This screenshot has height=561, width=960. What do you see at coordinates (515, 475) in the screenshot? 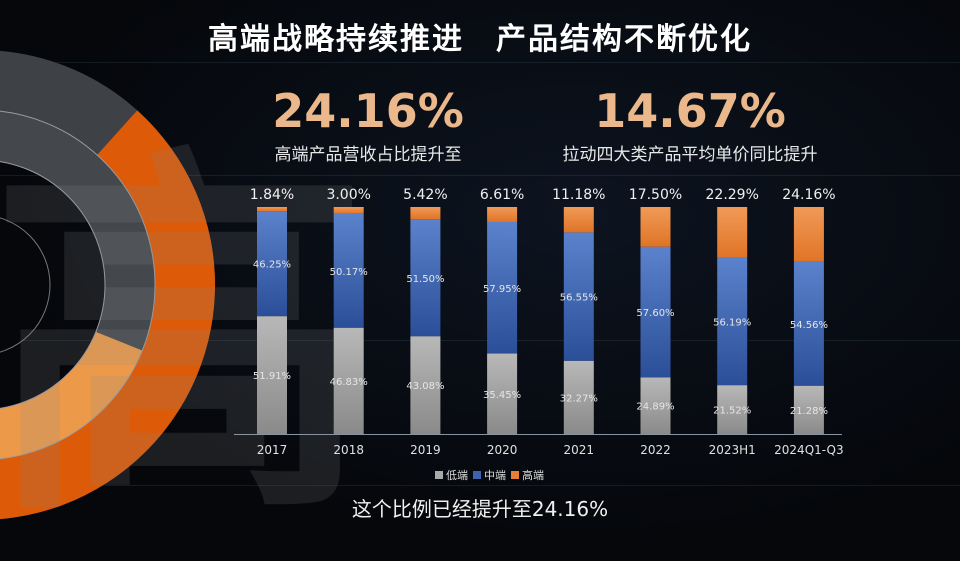
I see `legend-swatch-high-end` at bounding box center [515, 475].